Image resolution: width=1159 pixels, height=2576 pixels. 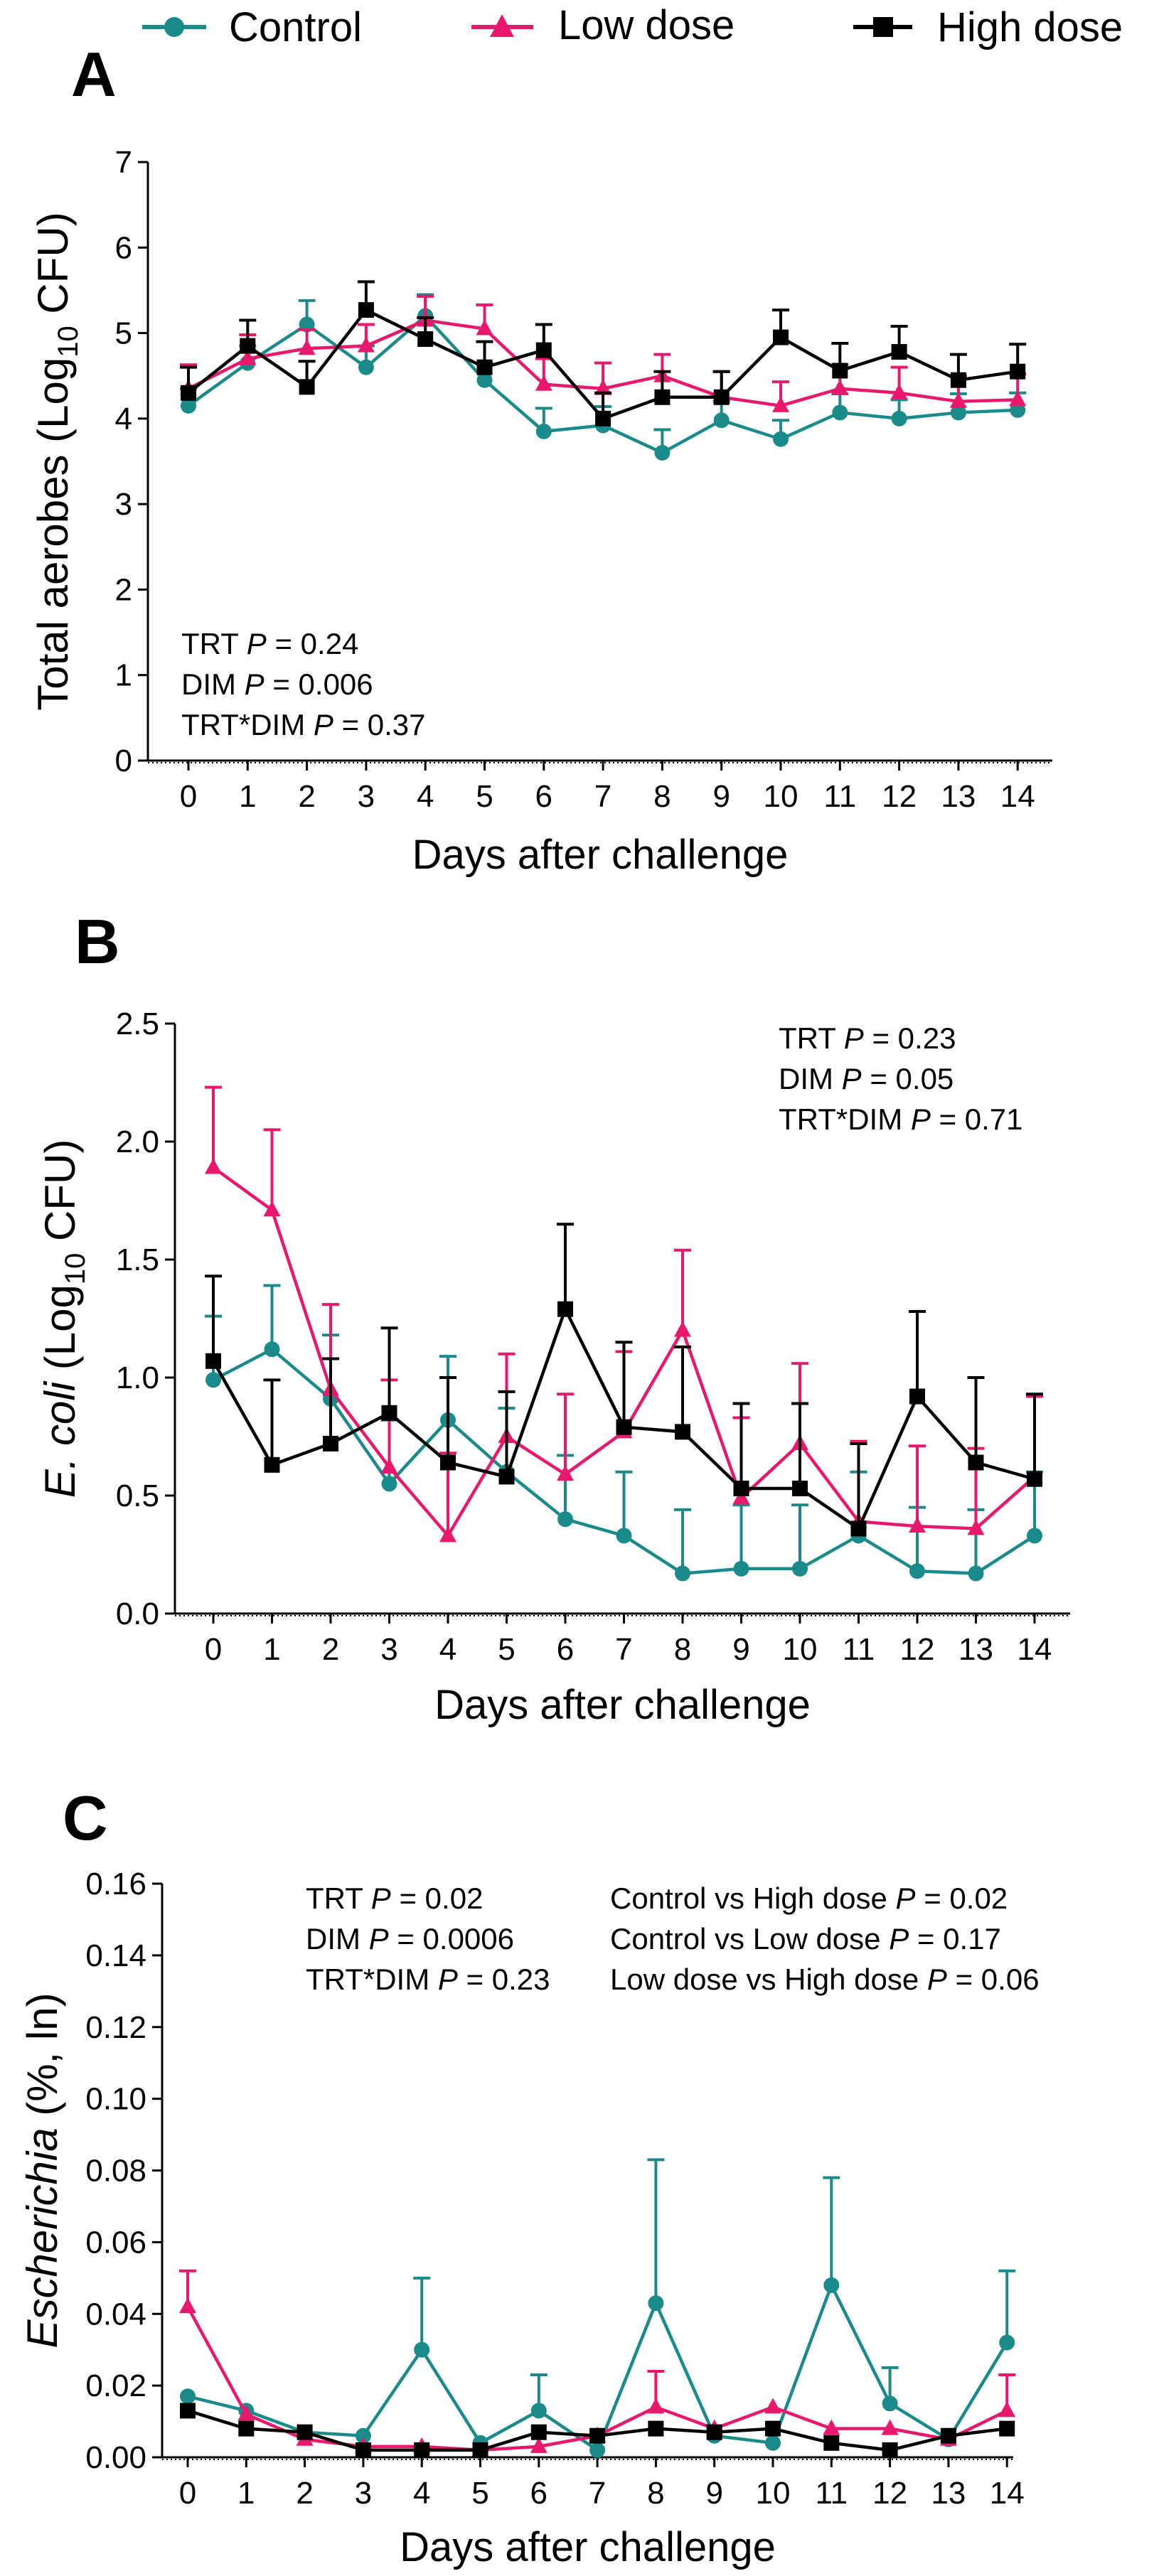 What do you see at coordinates (137, 1378) in the screenshot?
I see `y-tick-label: 1.0` at bounding box center [137, 1378].